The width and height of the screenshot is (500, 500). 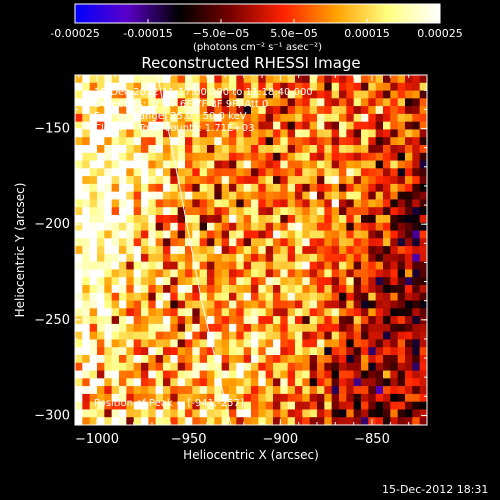 I want to click on x-axis-label: Heliocentric X (arcsec), so click(x=251, y=455).